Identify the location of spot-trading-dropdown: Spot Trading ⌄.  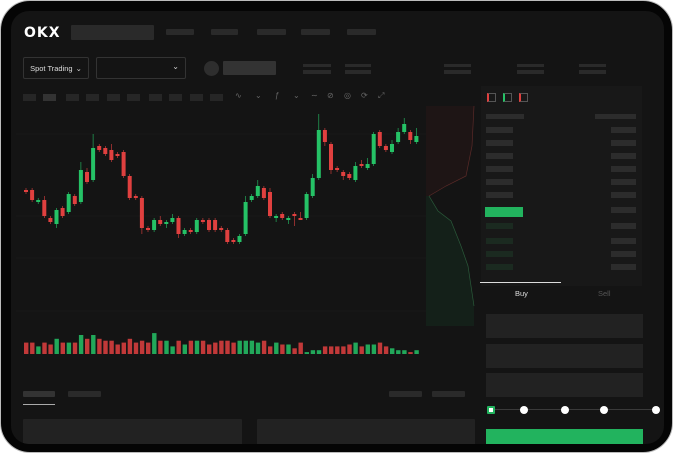
(56, 68).